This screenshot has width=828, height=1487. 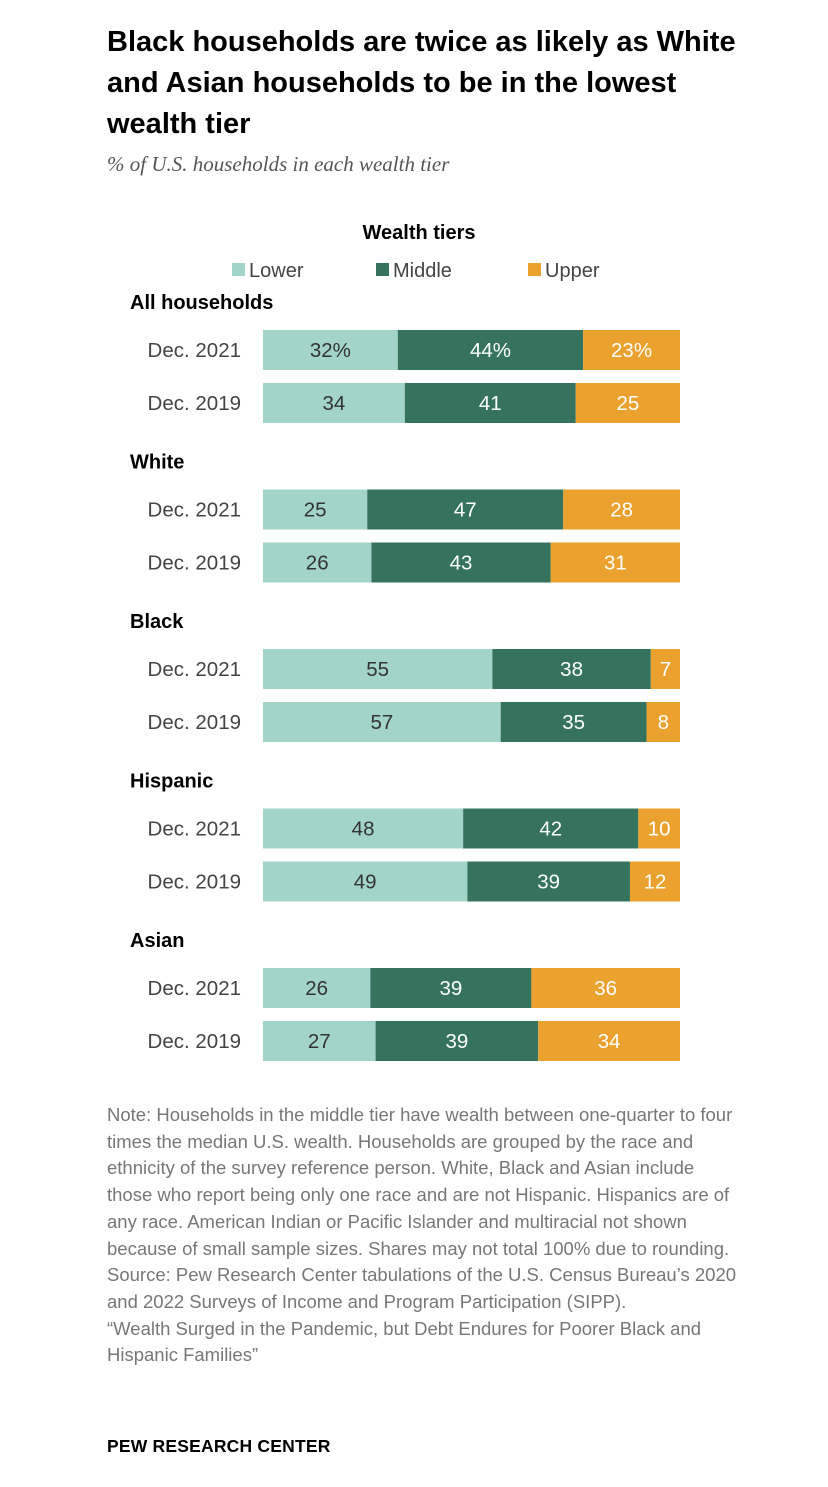 I want to click on group-label: All households, so click(x=201, y=303).